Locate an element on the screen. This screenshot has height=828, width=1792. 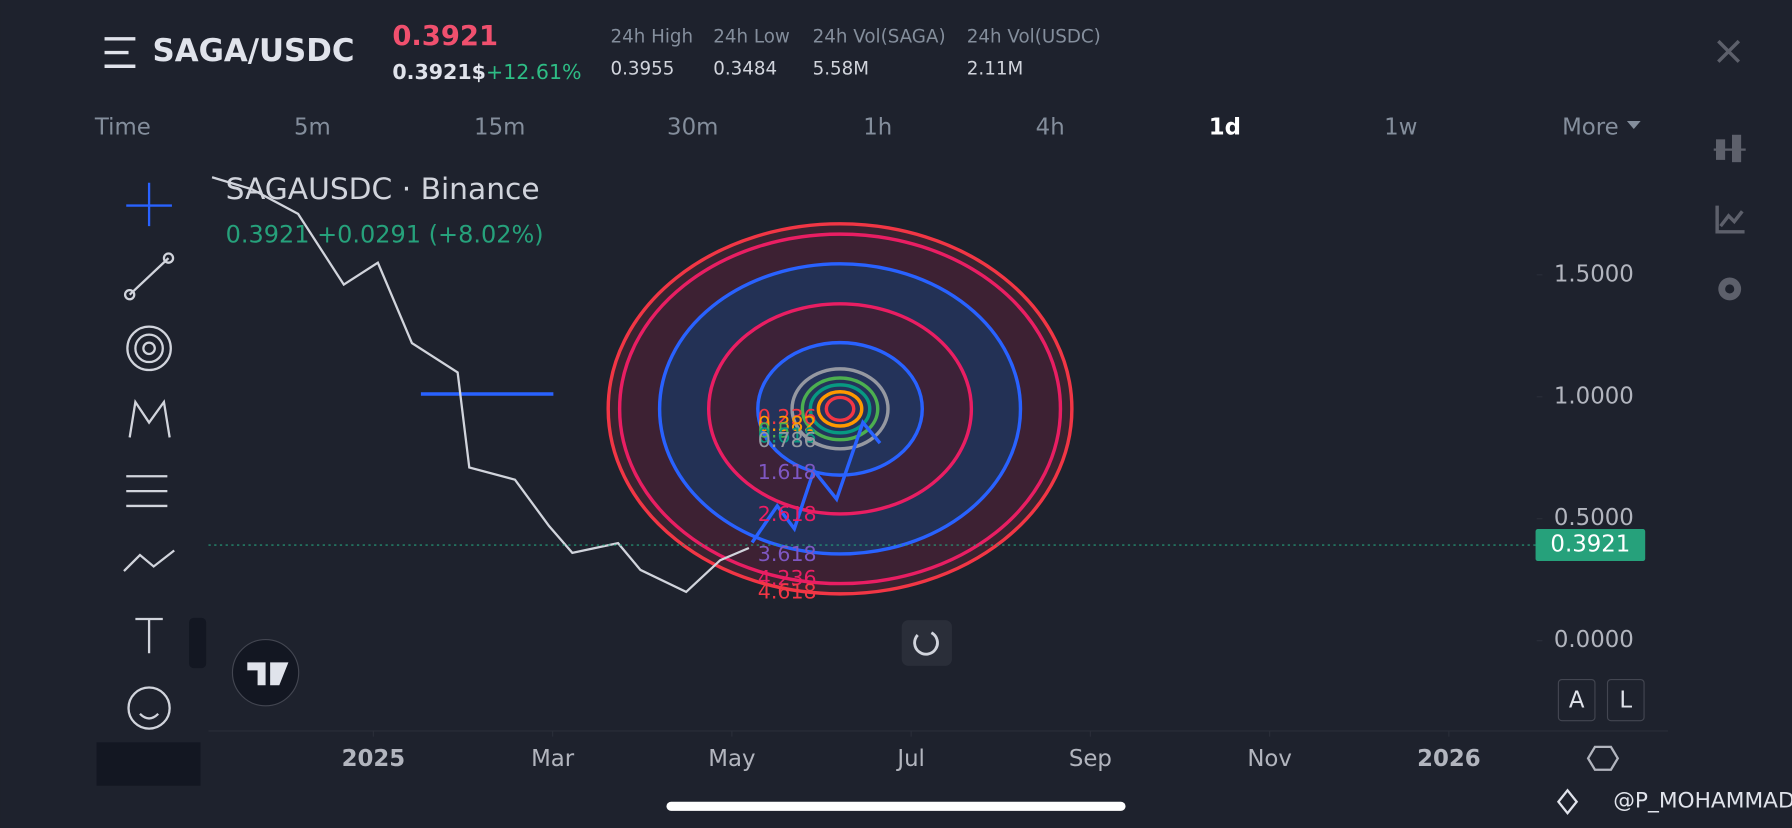
y-tick-label: 0.5000 is located at coordinates (1594, 518).